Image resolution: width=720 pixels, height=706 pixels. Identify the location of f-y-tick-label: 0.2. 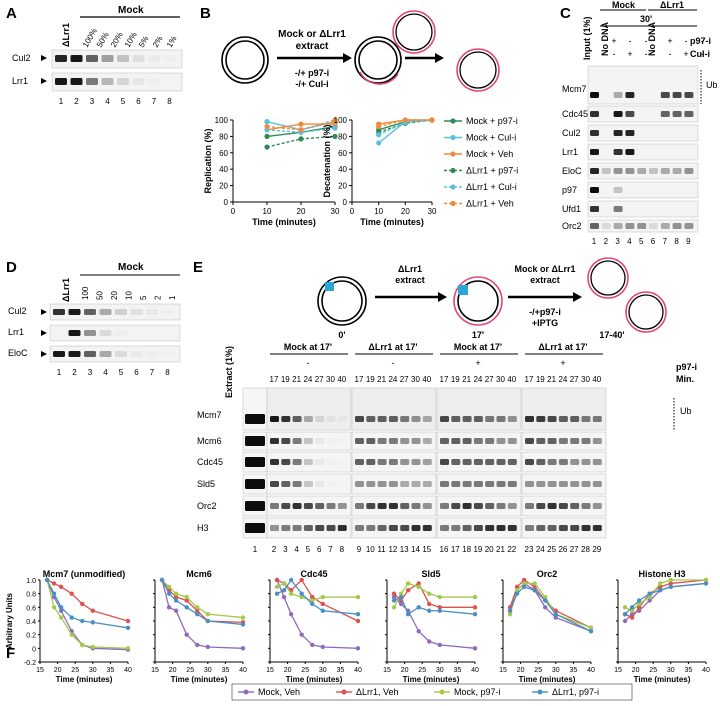
(31, 636).